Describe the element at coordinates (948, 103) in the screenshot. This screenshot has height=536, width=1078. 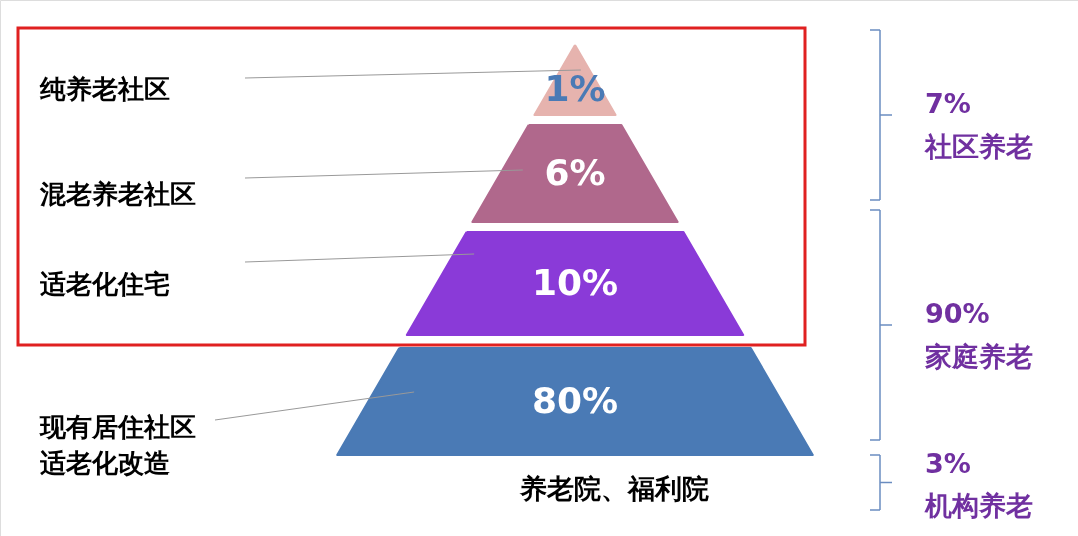
I see `text: 7%` at that location.